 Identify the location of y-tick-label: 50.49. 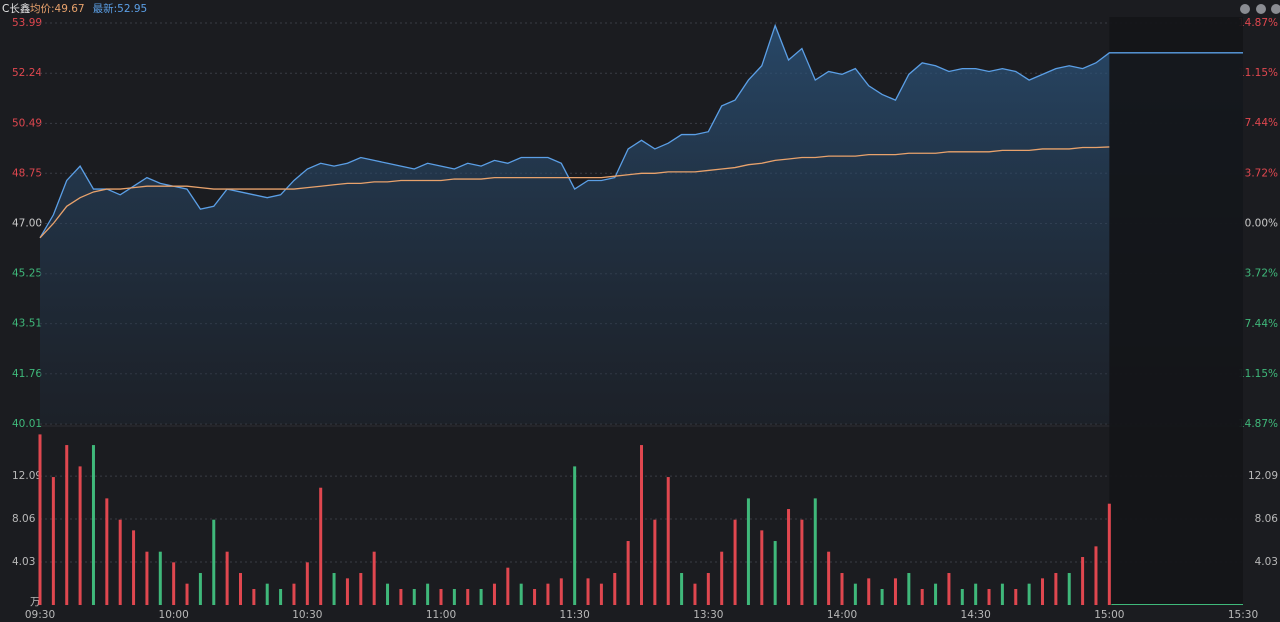
(27, 123).